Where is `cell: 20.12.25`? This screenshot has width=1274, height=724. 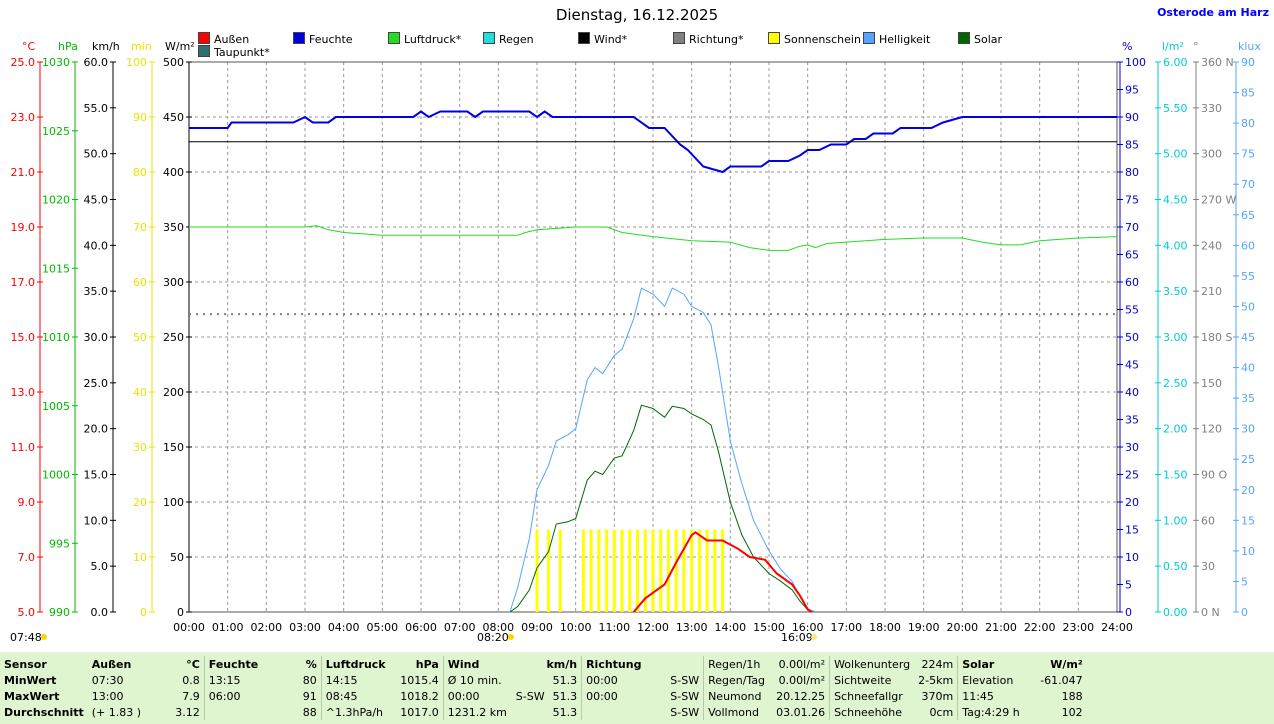 cell: 20.12.25 is located at coordinates (801, 696).